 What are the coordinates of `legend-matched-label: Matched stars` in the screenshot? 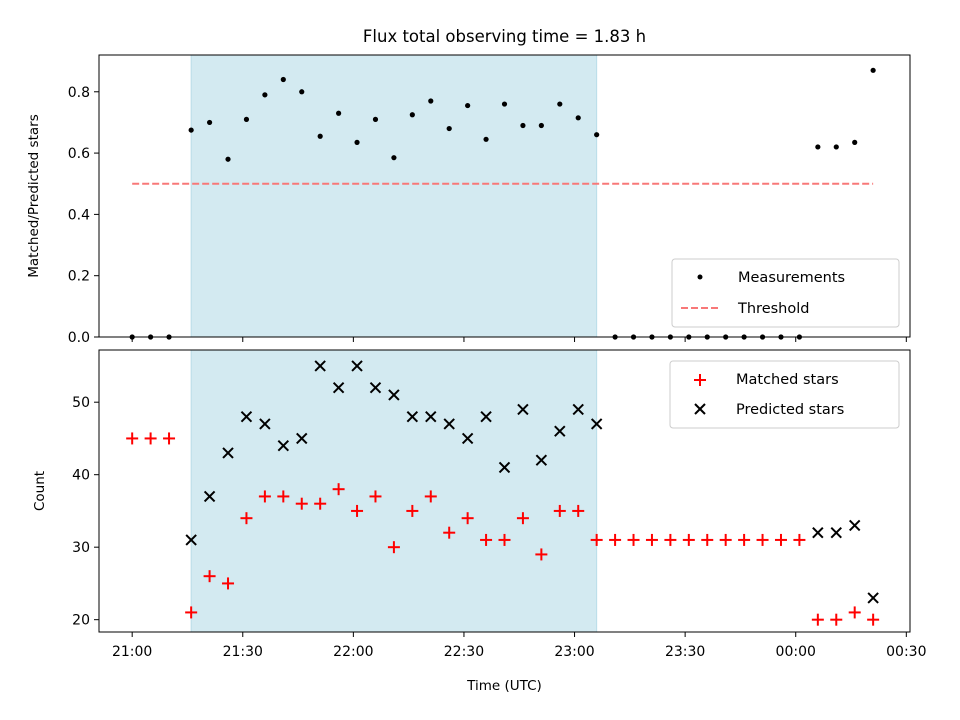 It's located at (787, 380).